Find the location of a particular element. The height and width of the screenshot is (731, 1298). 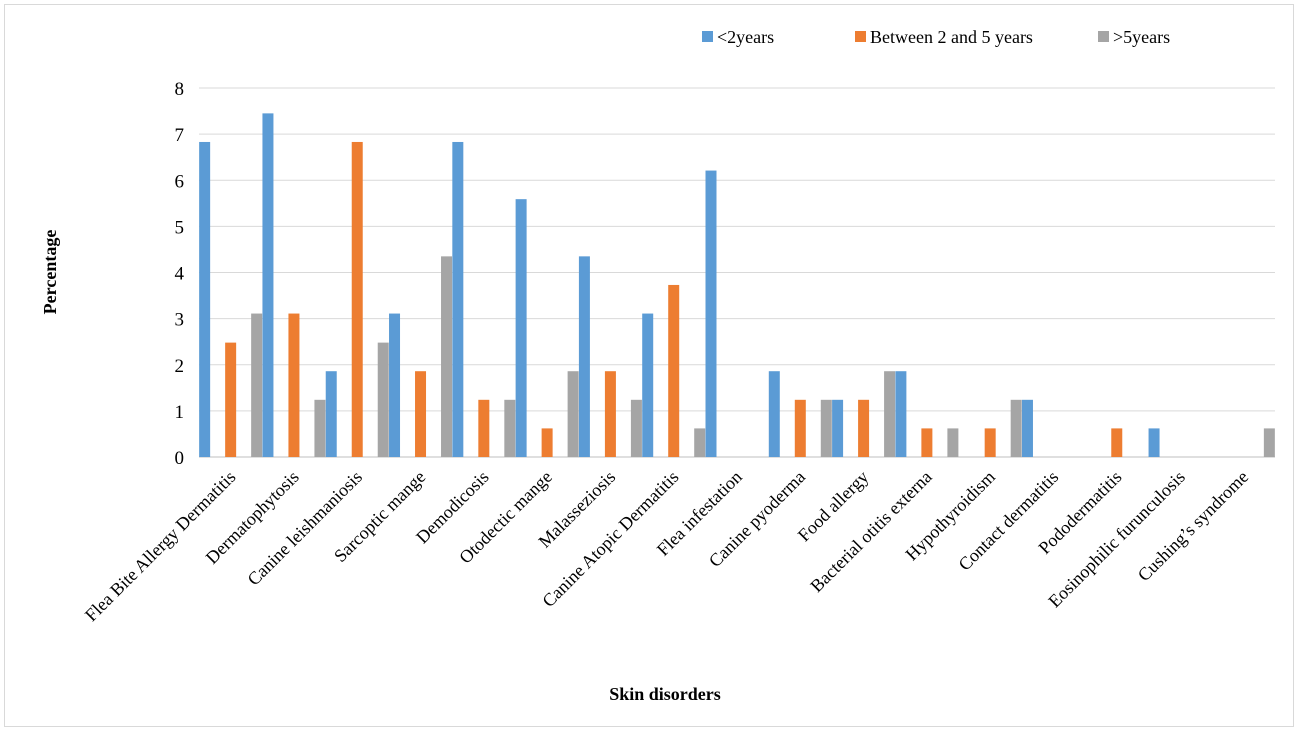

y-tick-label: 4 is located at coordinates (180, 274).